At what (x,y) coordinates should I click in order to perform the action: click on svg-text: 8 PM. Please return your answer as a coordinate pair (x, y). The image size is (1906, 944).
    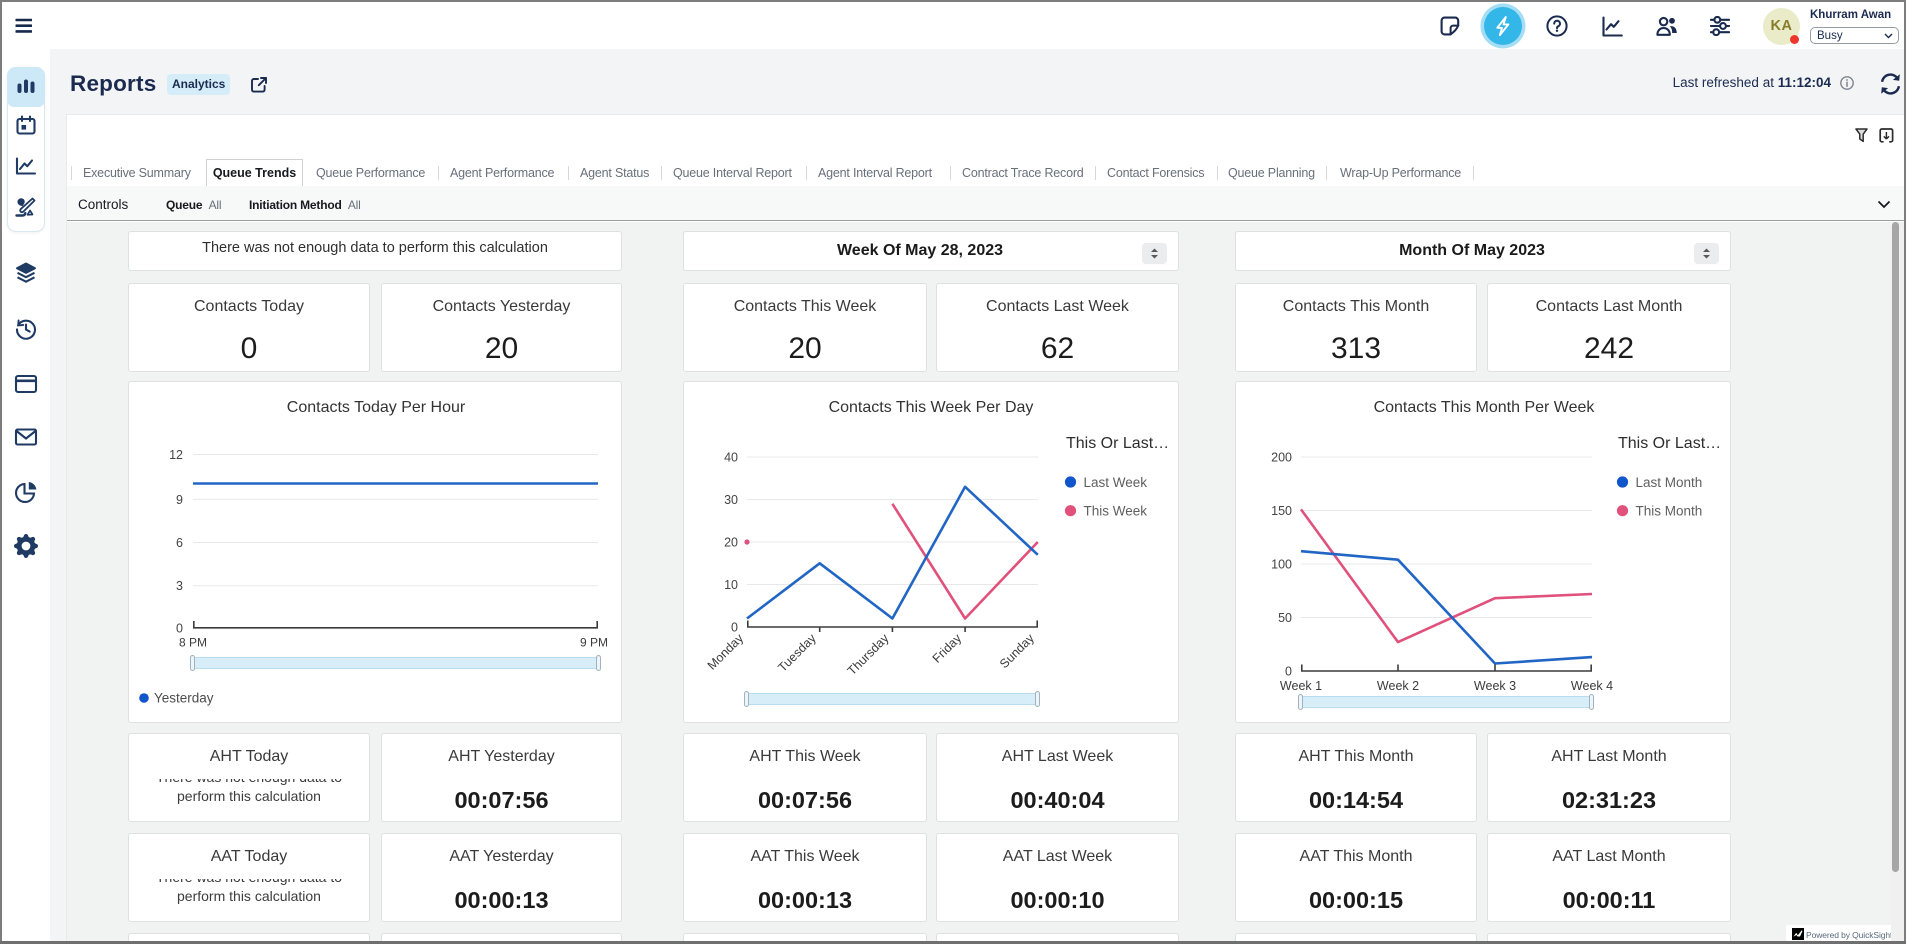
    Looking at the image, I should click on (193, 643).